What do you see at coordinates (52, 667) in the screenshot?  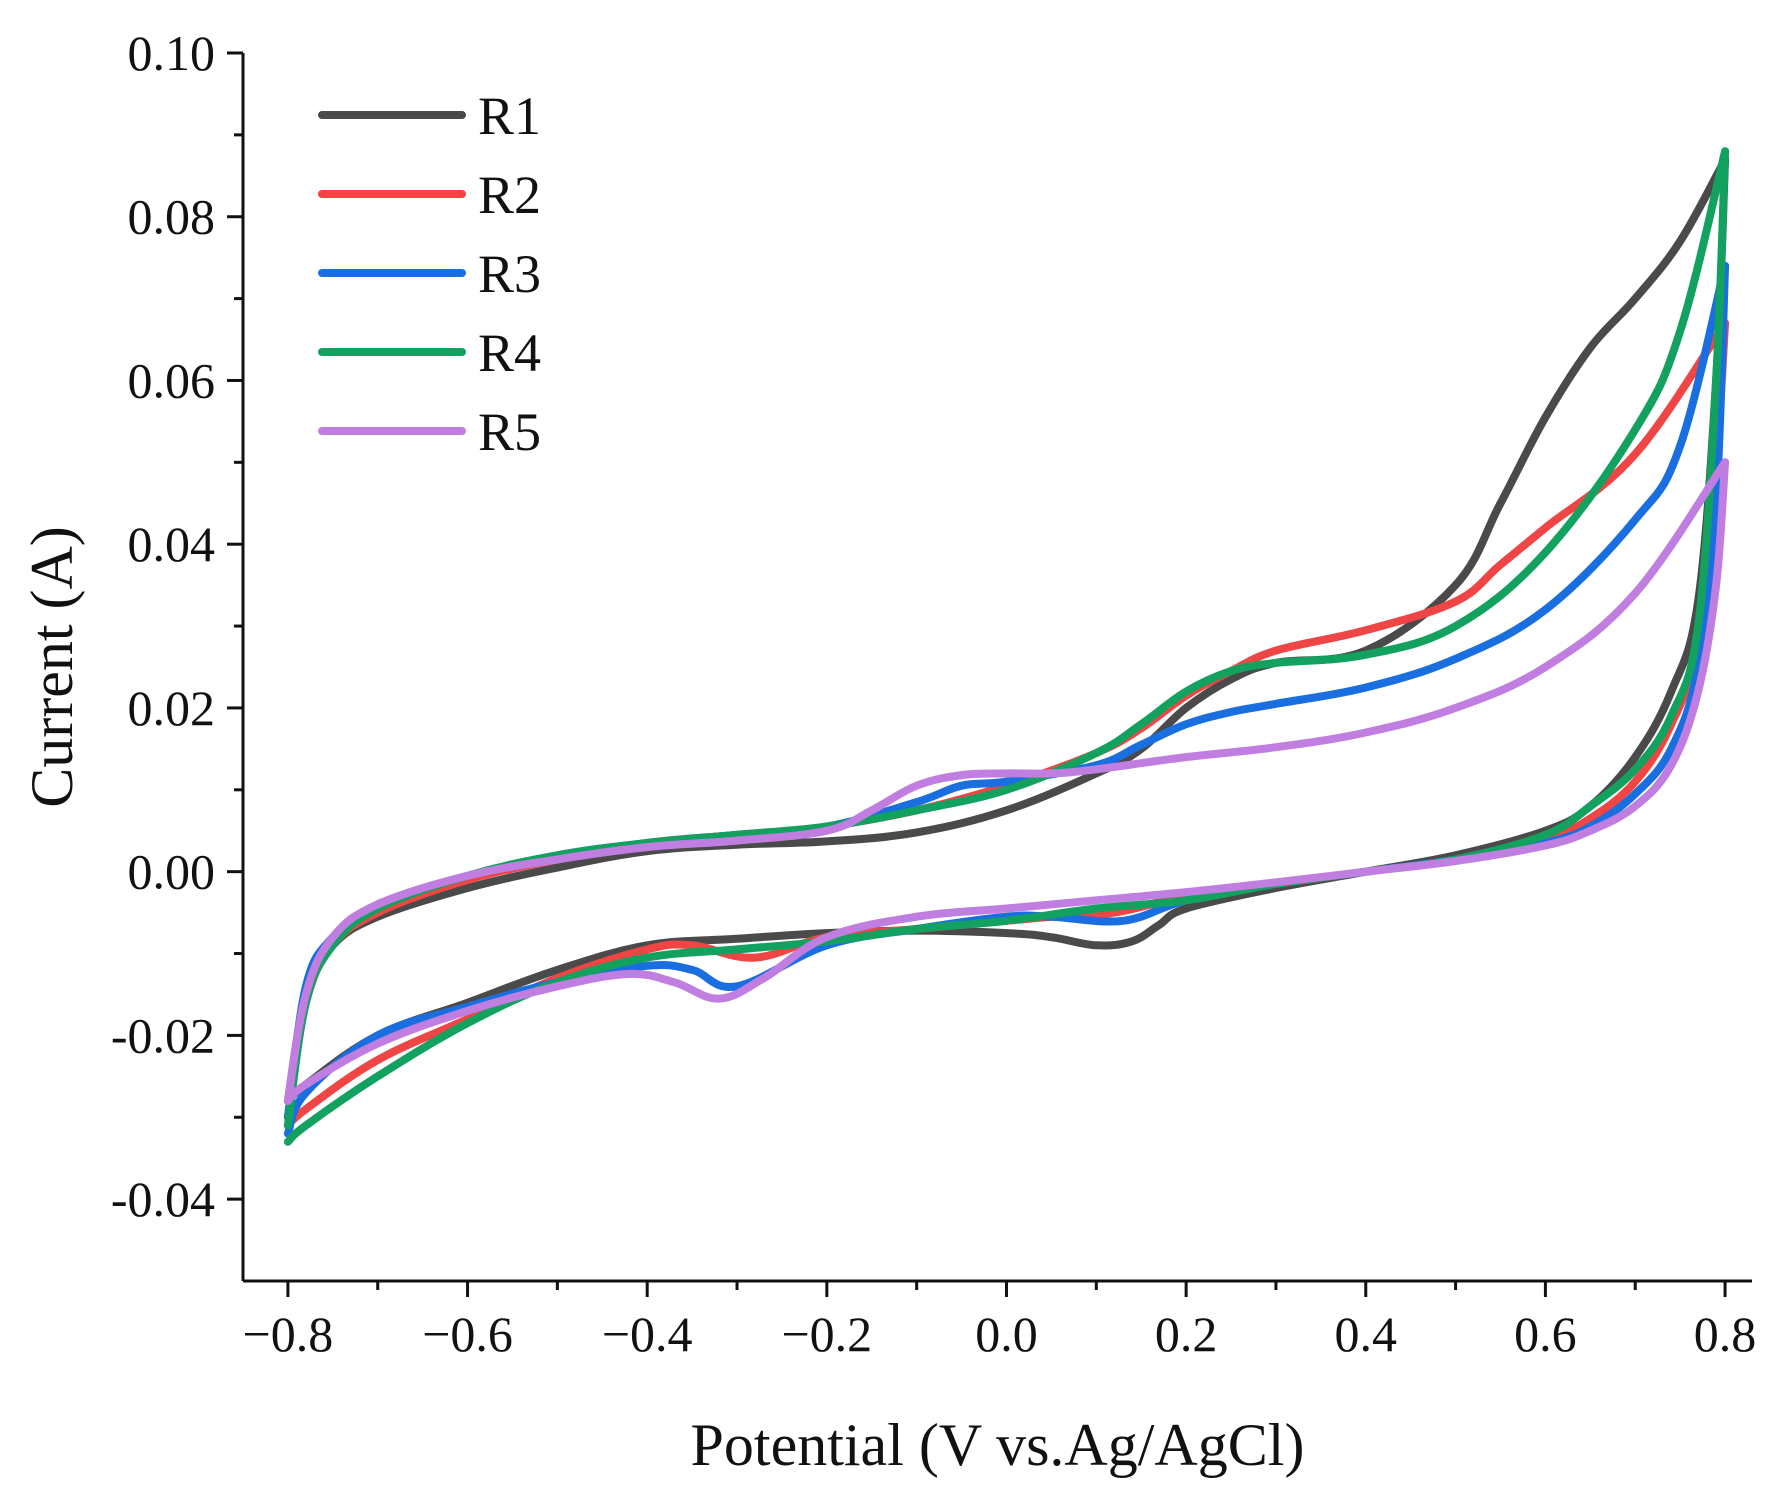 I see `y-axis-title: Current (A)` at bounding box center [52, 667].